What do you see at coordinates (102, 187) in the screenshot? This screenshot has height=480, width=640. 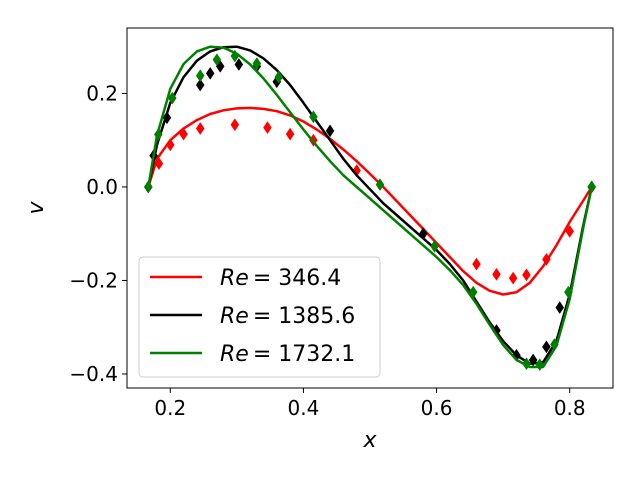 I see `y-tick-label: 0.0` at bounding box center [102, 187].